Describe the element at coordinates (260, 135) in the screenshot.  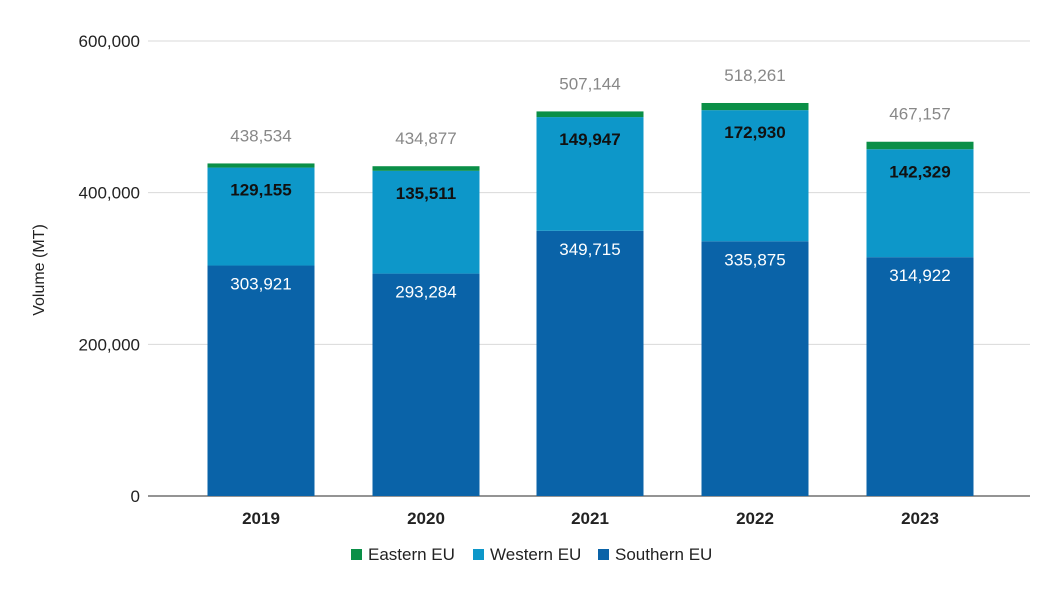
I see `data-label-total: 438,534` at that location.